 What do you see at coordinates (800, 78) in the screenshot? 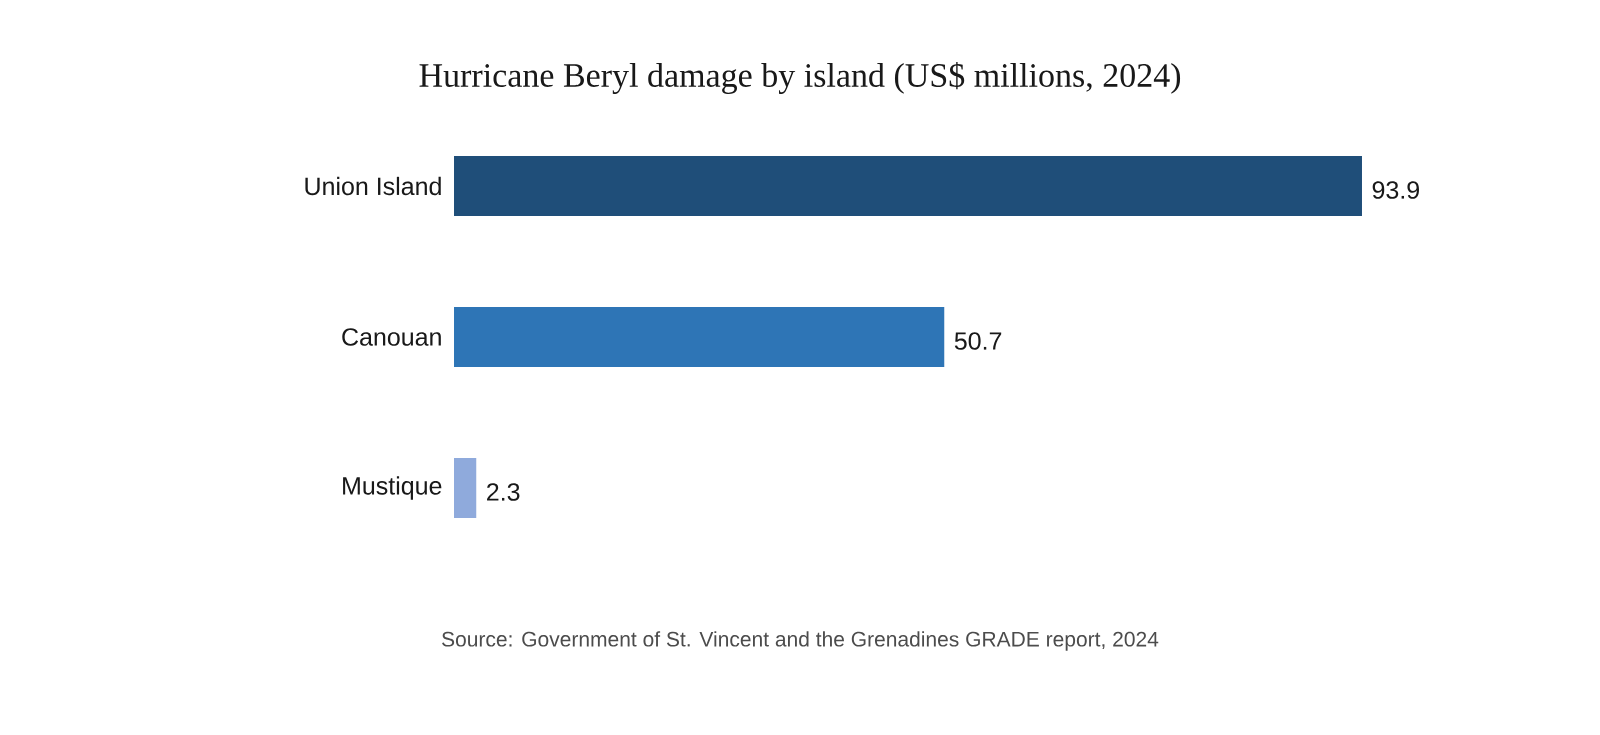
I see `chart-title: Hurricane Beryl damage by island (US$ millions, 2024)` at bounding box center [800, 78].